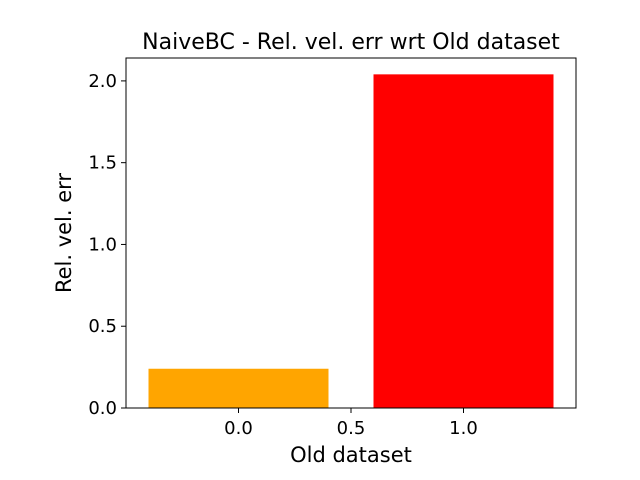 The width and height of the screenshot is (640, 480). Describe the element at coordinates (64, 233) in the screenshot. I see `y-axis-label: Rel. vel. err` at that location.